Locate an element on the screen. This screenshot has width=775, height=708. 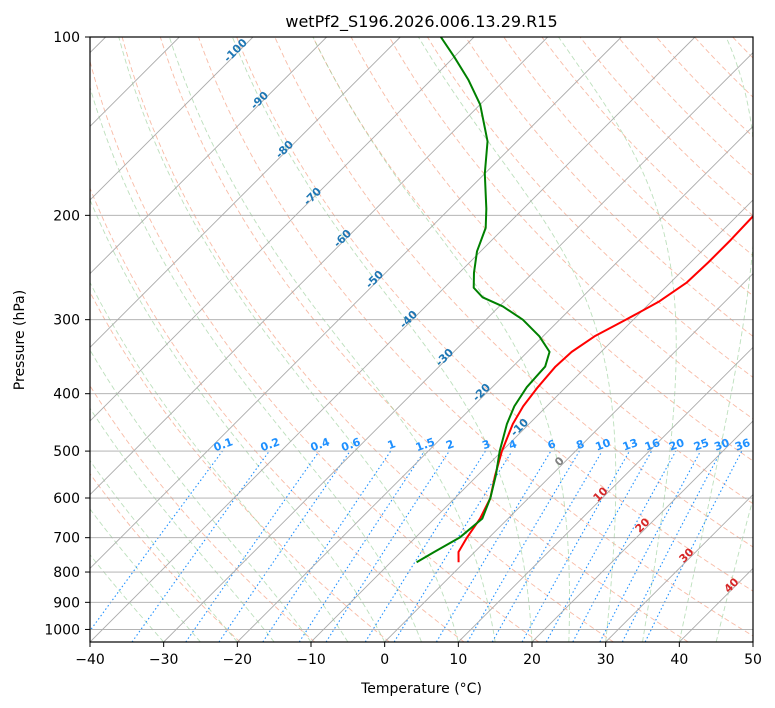
mixing-ratio-label: 4 is located at coordinates (513, 444).